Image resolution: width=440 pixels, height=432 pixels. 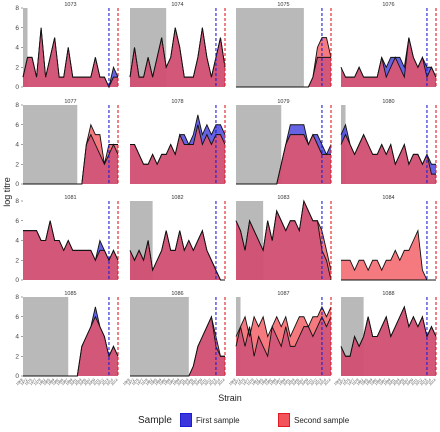 I want to click on y-tick-label-6: 6, so click(x=17, y=317).